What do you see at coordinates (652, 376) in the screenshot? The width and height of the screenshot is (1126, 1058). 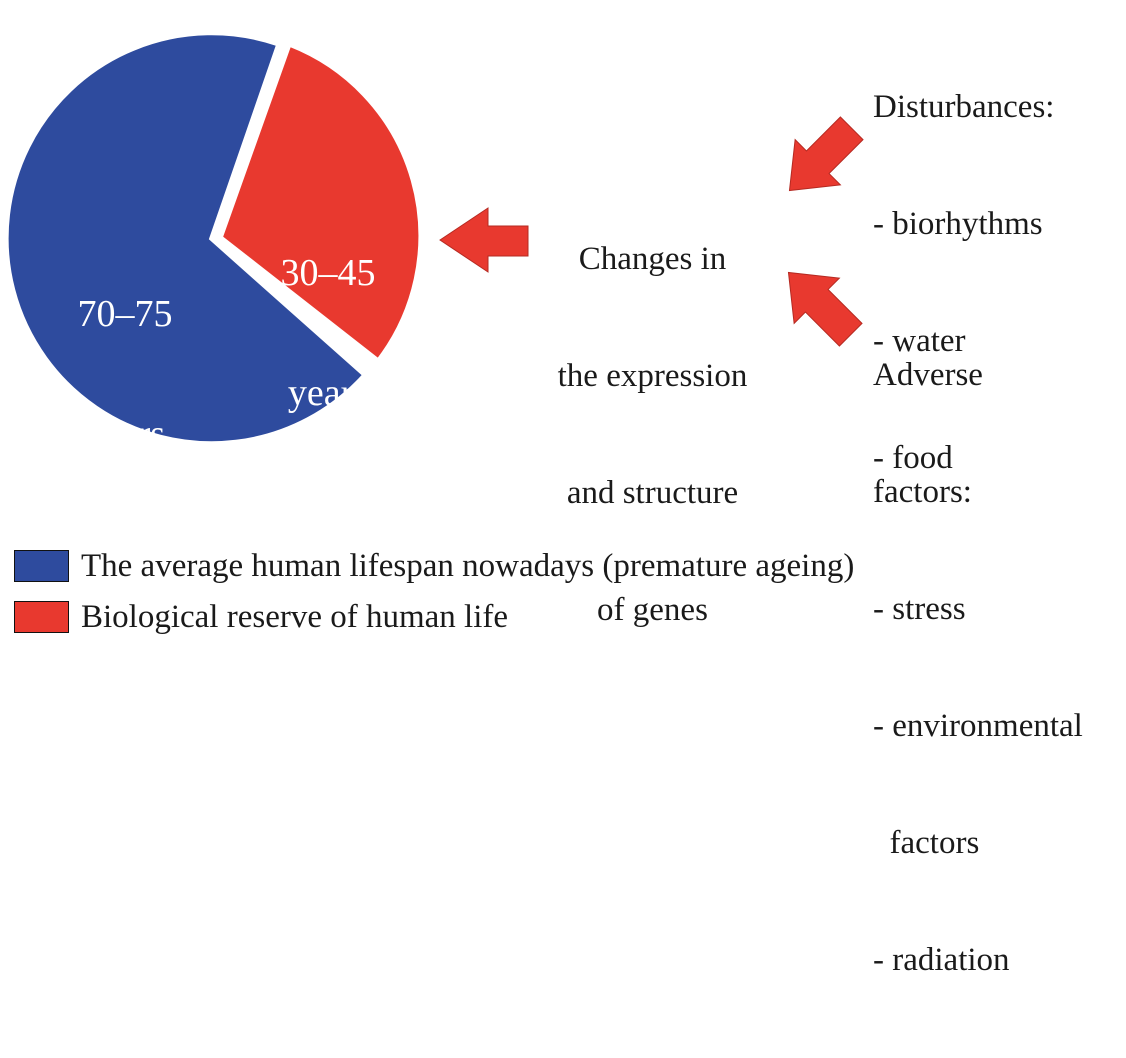 I see `gene-changes-line2: the expression` at bounding box center [652, 376].